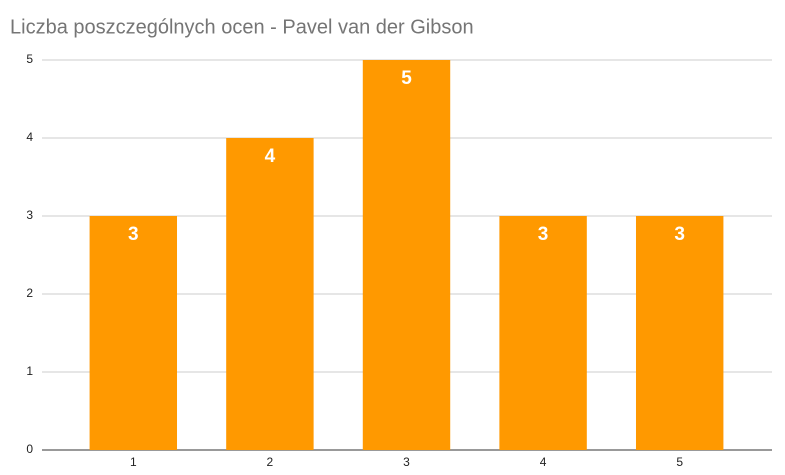 This screenshot has width=785, height=475. Describe the element at coordinates (270, 156) in the screenshot. I see `data-label: 4` at that location.